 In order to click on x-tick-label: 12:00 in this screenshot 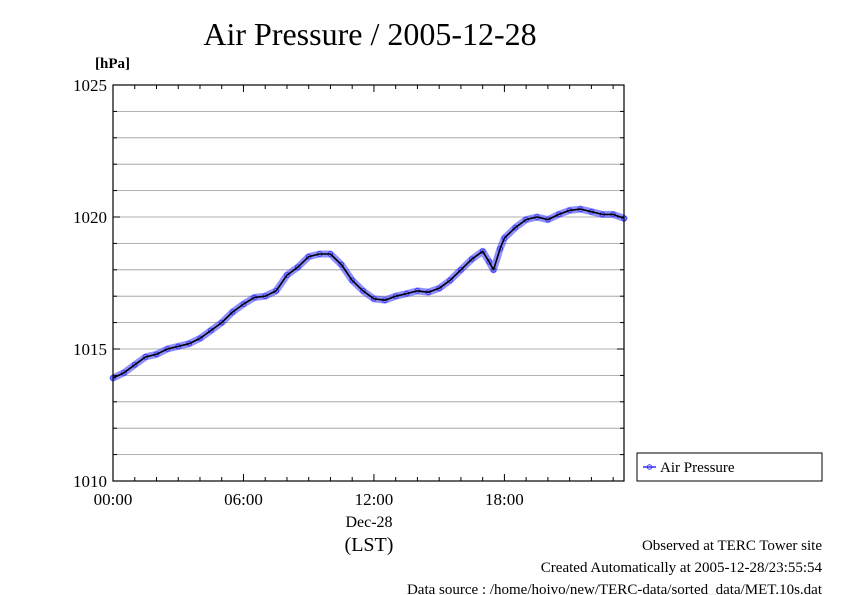, I will do `click(374, 499)`.